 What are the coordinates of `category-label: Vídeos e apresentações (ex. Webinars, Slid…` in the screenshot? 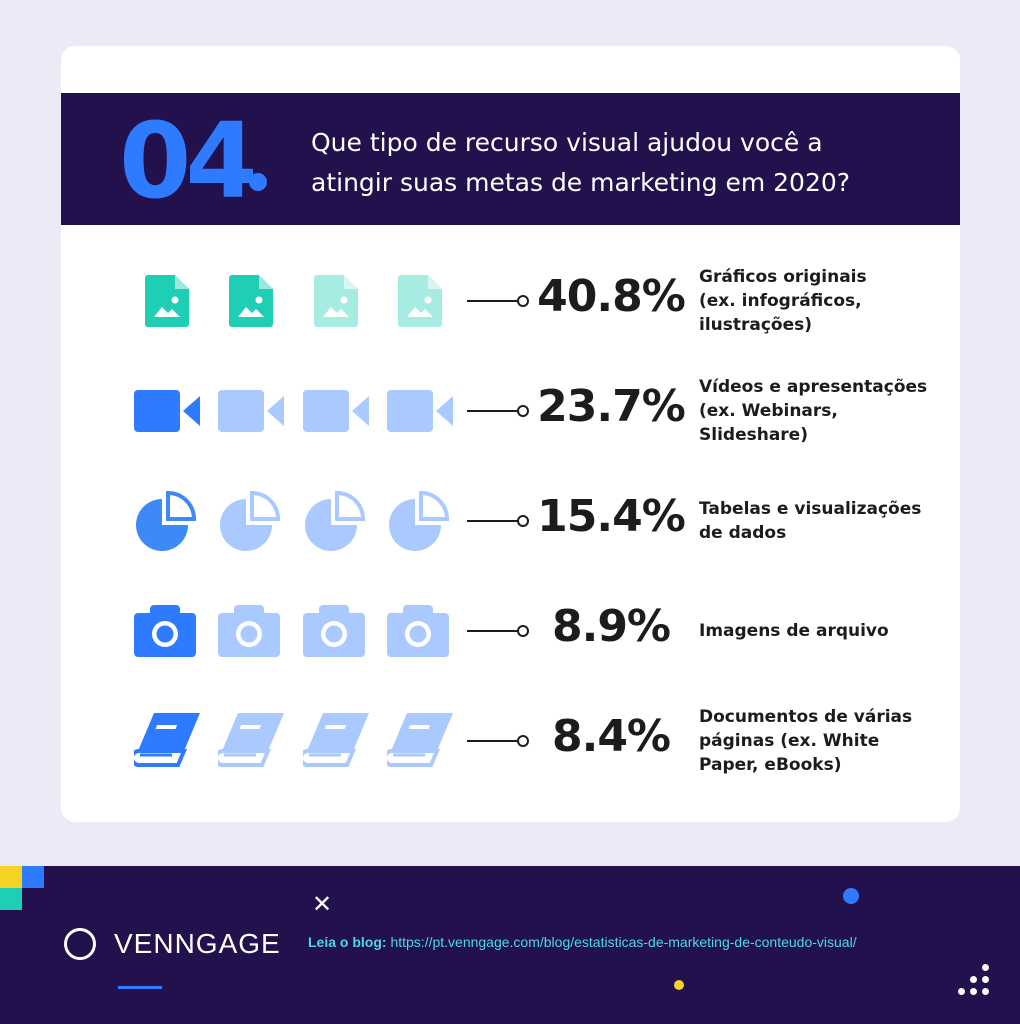 It's located at (824, 411).